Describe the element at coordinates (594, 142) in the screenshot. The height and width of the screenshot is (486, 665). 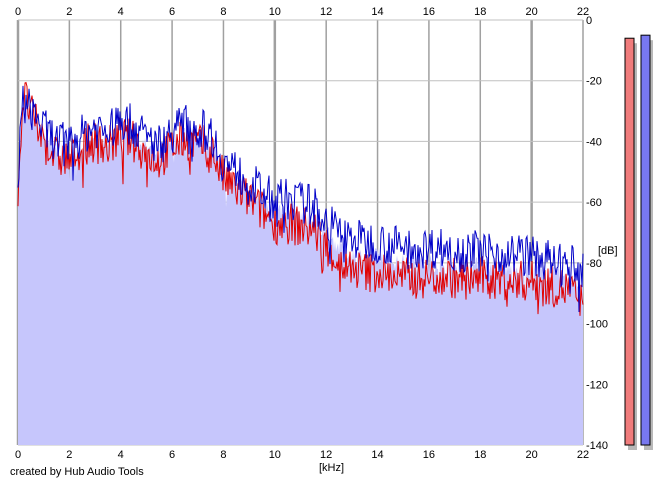
I see `y-tick-label: -40` at that location.